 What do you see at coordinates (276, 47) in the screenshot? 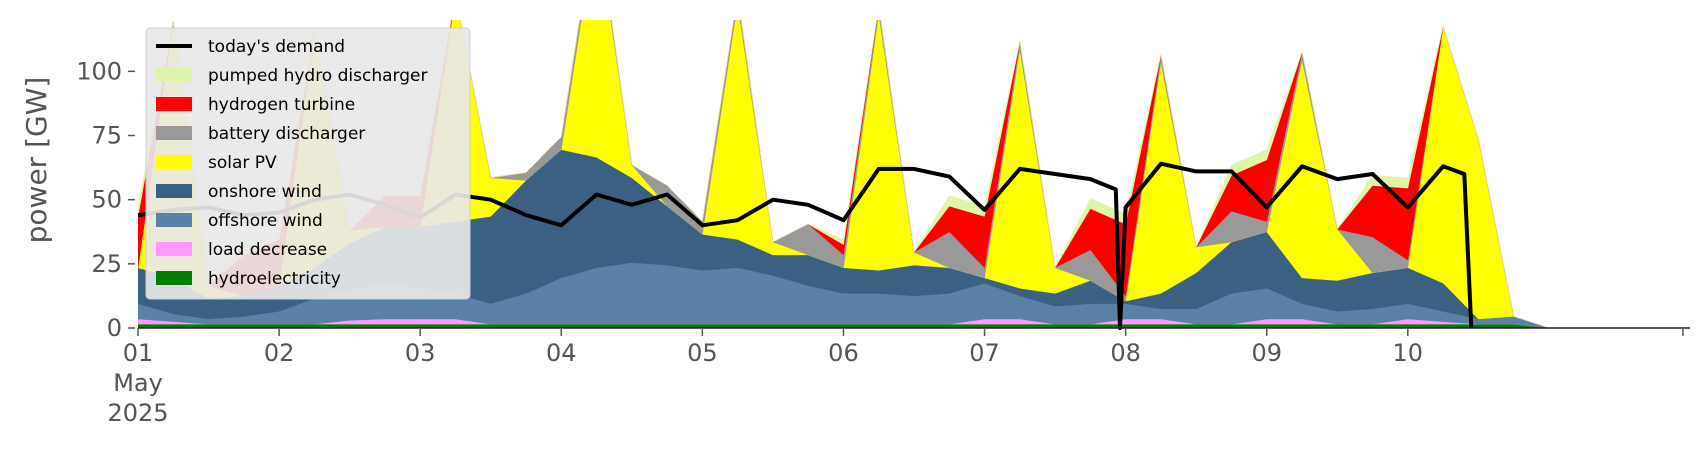
I see `legend-label: today's demand` at bounding box center [276, 47].